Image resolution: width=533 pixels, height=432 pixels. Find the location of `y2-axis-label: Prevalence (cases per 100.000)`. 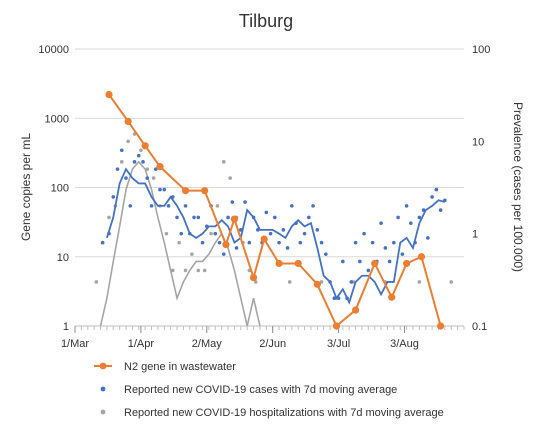

y2-axis-label: Prevalence (cases per 100.000) is located at coordinates (518, 187).